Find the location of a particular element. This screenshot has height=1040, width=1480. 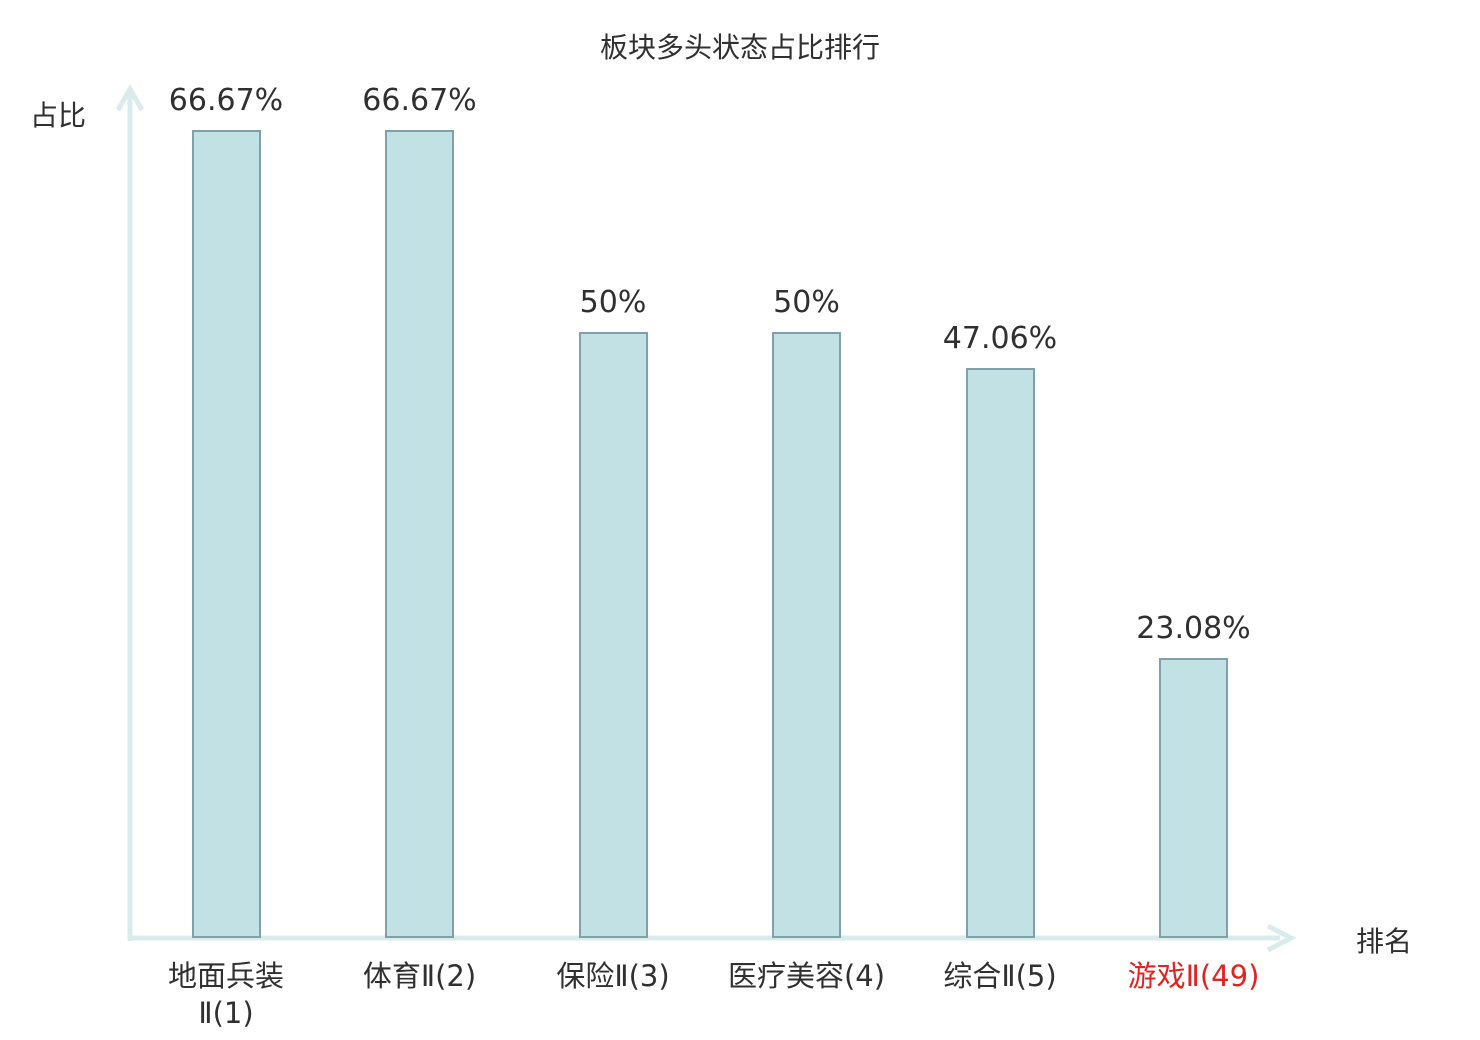

bar-value-label: 23.08% is located at coordinates (1193, 629).